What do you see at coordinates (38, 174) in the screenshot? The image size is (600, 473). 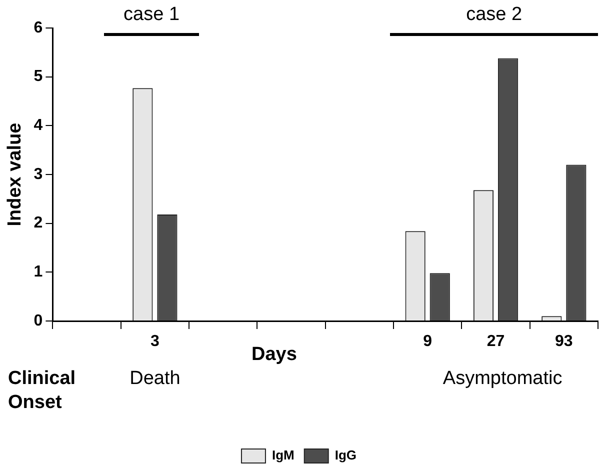 I see `y-tick-label: 3` at bounding box center [38, 174].